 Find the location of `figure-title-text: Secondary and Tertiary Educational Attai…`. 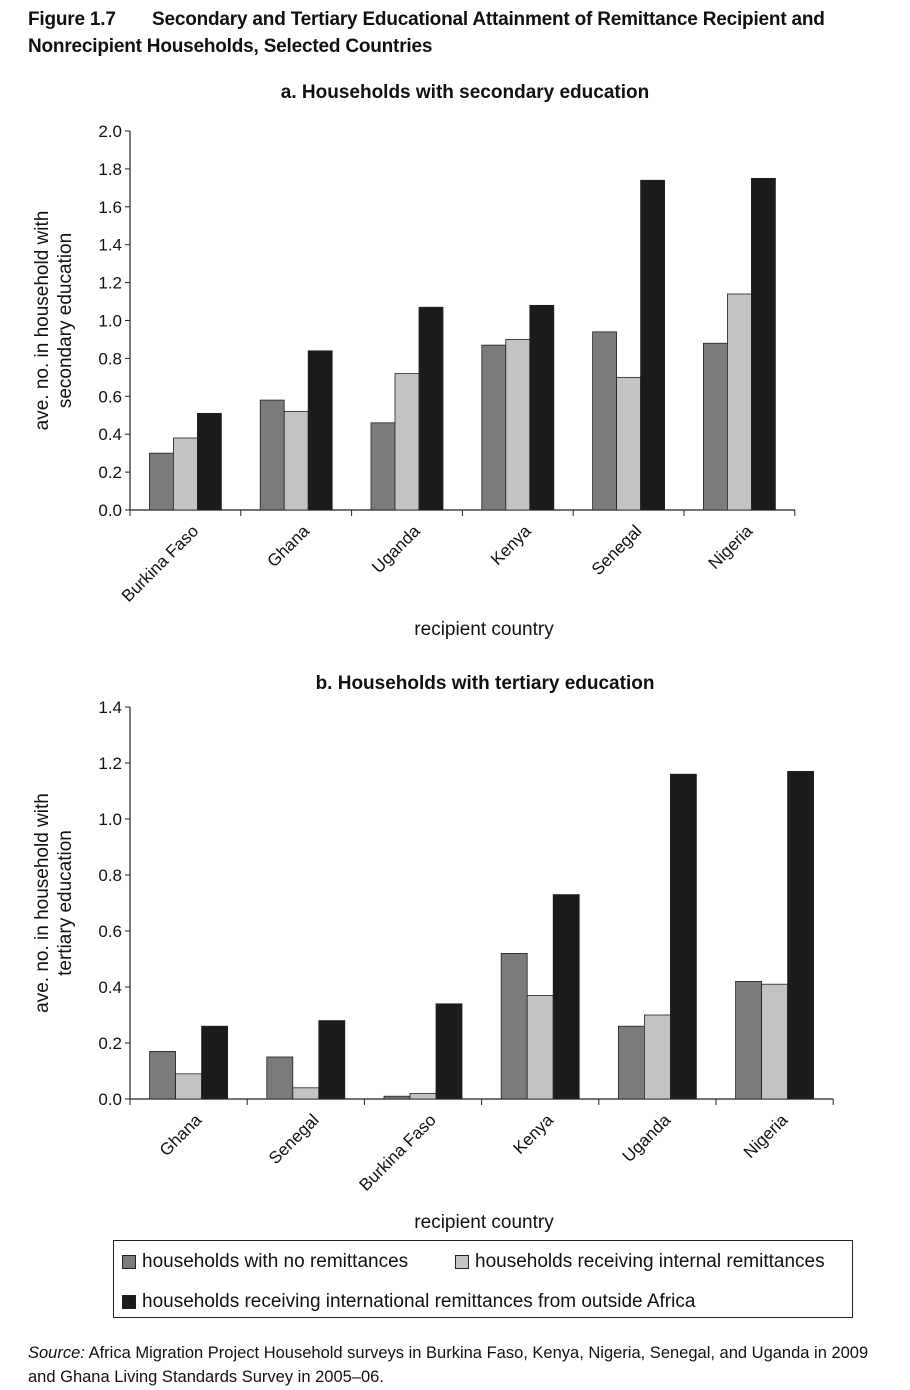

figure-title-text: Secondary and Tertiary Educational Attai… is located at coordinates (426, 33).